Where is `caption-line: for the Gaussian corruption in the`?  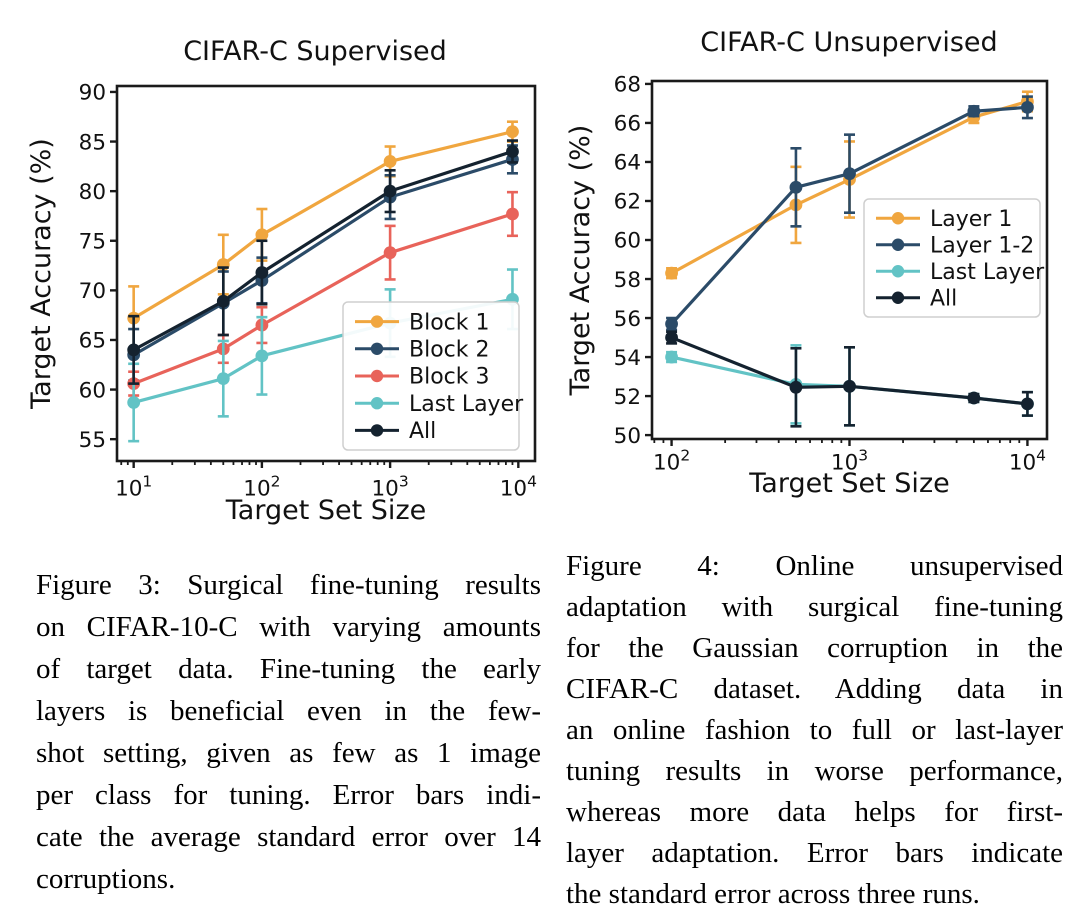
caption-line: for the Gaussian corruption in the is located at coordinates (814, 648).